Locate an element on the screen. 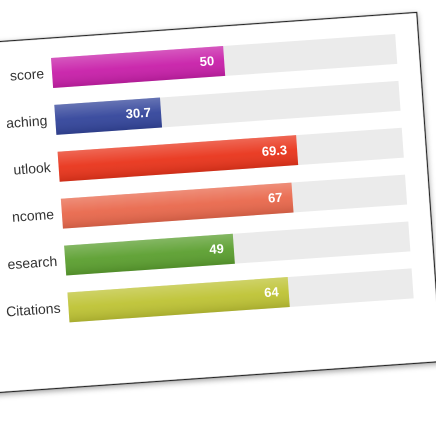 Image resolution: width=436 pixels, height=426 pixels. value-label: 67 is located at coordinates (274, 198).